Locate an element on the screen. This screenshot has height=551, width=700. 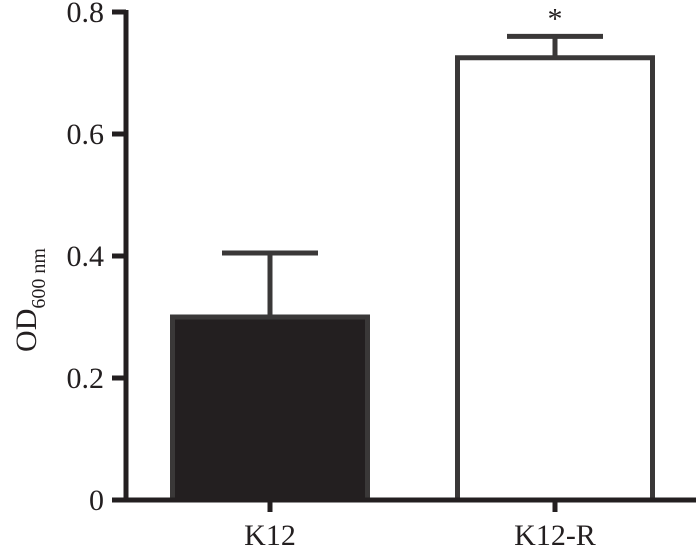
y-tick-label: 0.6 is located at coordinates (86, 134).